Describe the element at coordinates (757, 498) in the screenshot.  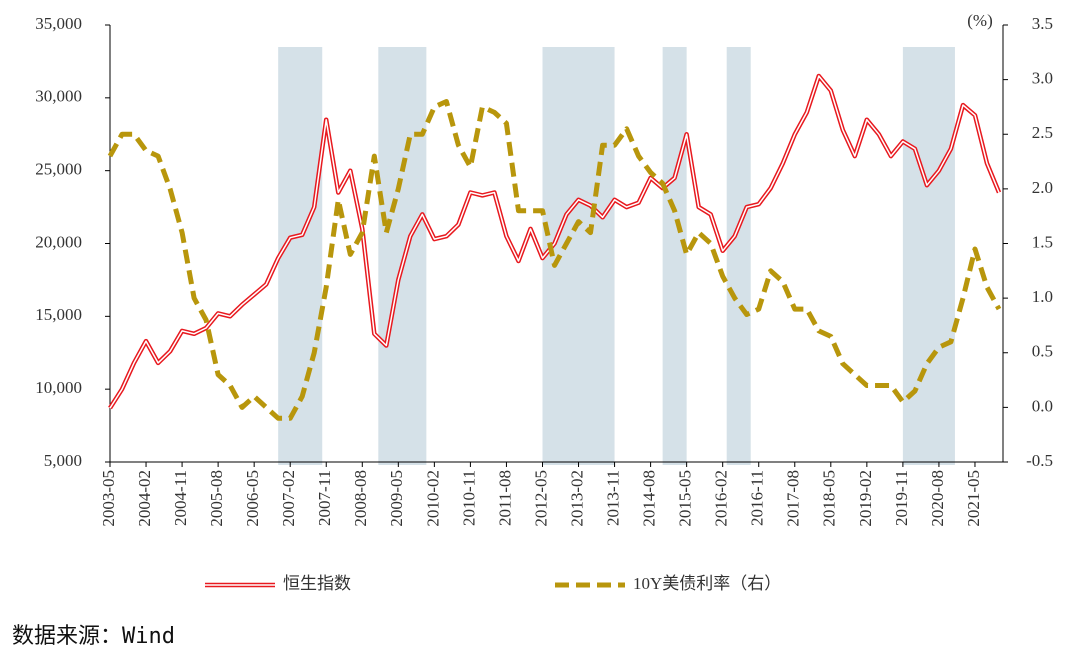
I see `x-tick-label: 2016-11` at that location.